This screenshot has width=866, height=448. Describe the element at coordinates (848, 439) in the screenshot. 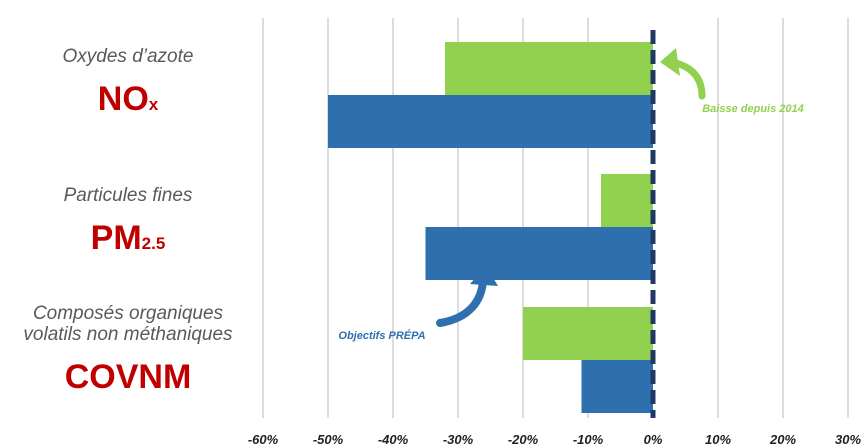

I see `x-tick-label: 30%` at that location.